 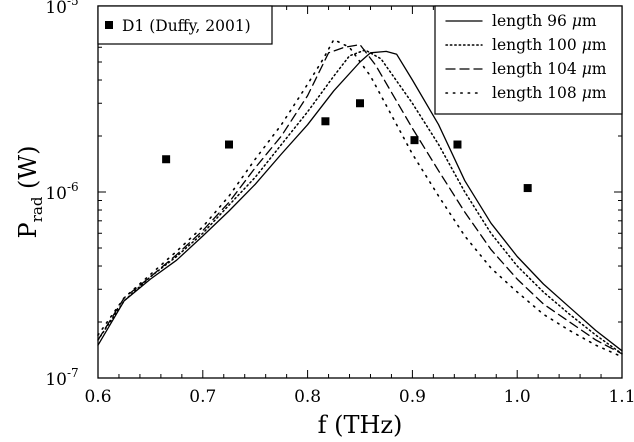 I want to click on x-tick-label: 0.6, so click(x=97, y=397).